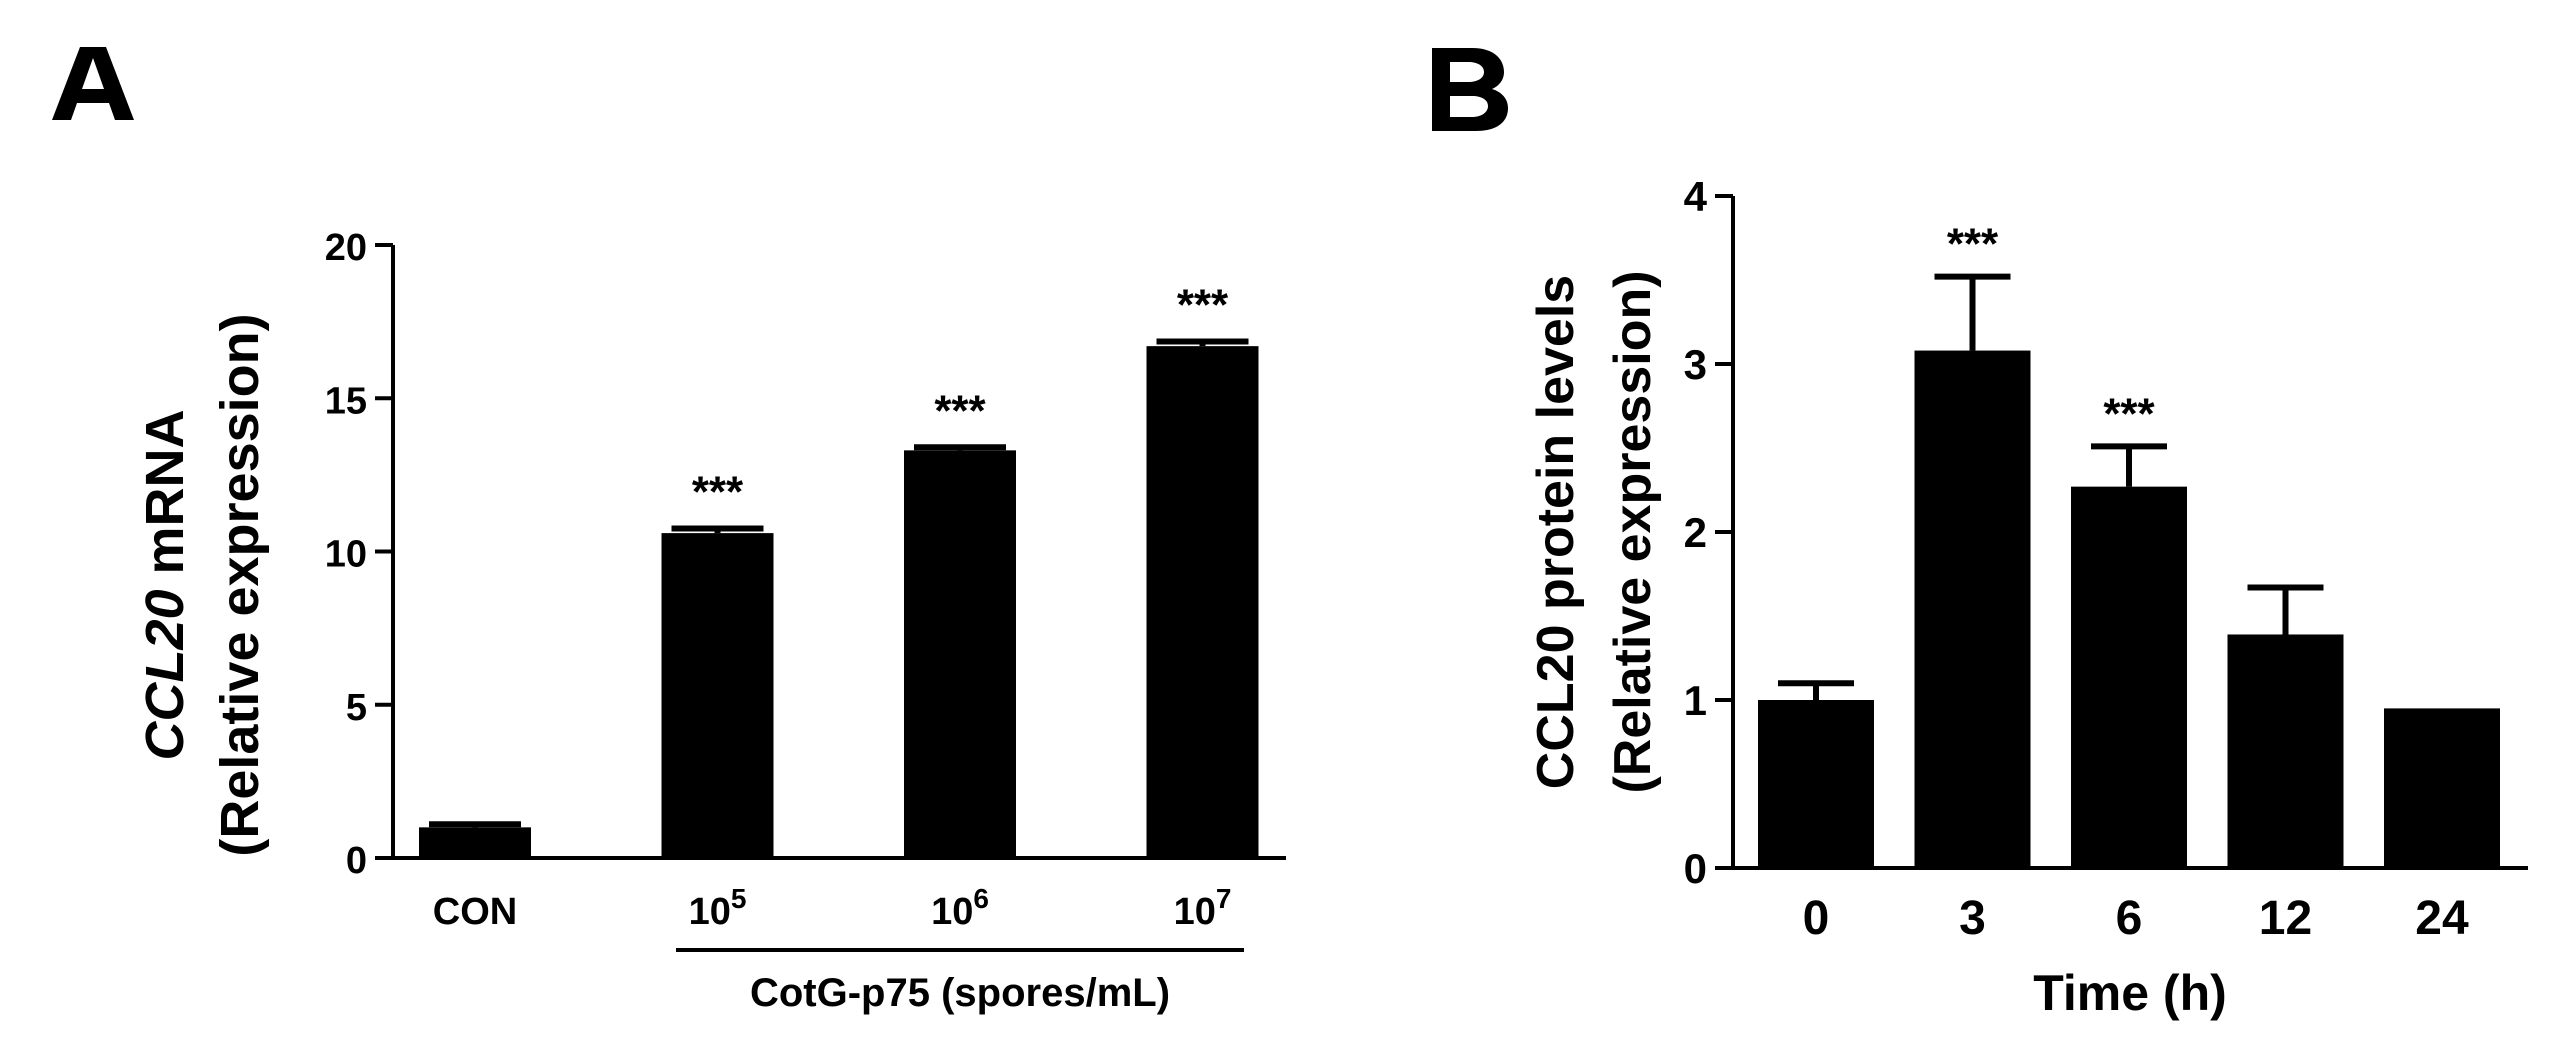  I want to click on panel-a-y-label-line2: (Relative expression), so click(240, 584).